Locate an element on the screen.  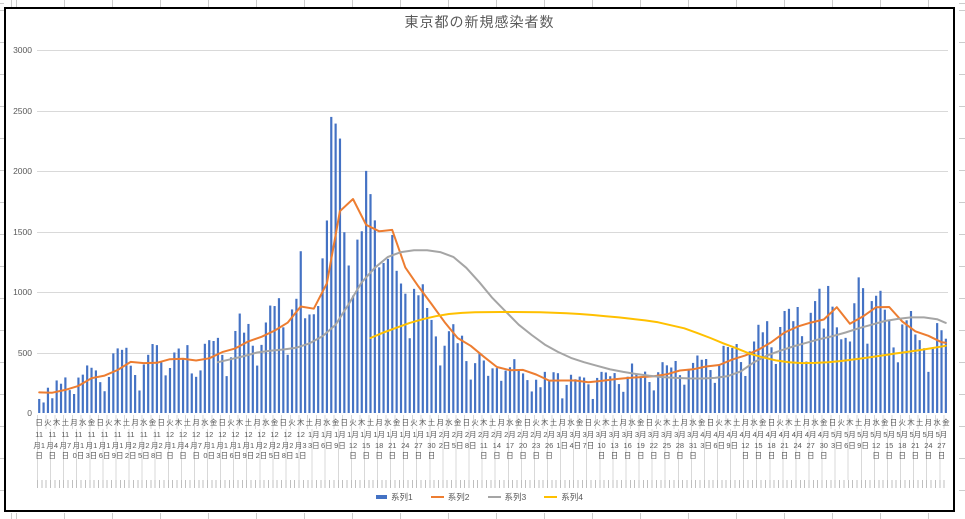
date-label: 12月19日 is located at coordinates (248, 445).